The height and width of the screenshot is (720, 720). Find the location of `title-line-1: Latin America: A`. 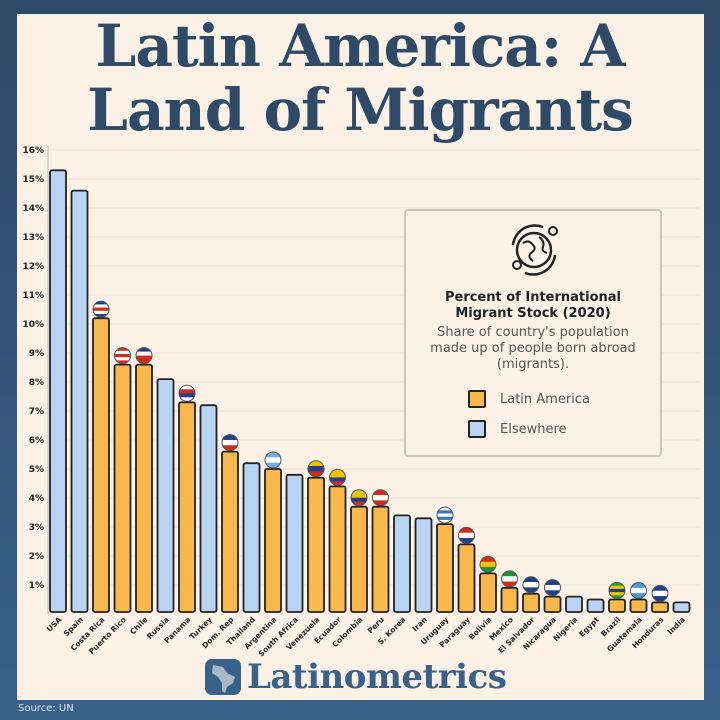

title-line-1: Latin America: A is located at coordinates (360, 46).